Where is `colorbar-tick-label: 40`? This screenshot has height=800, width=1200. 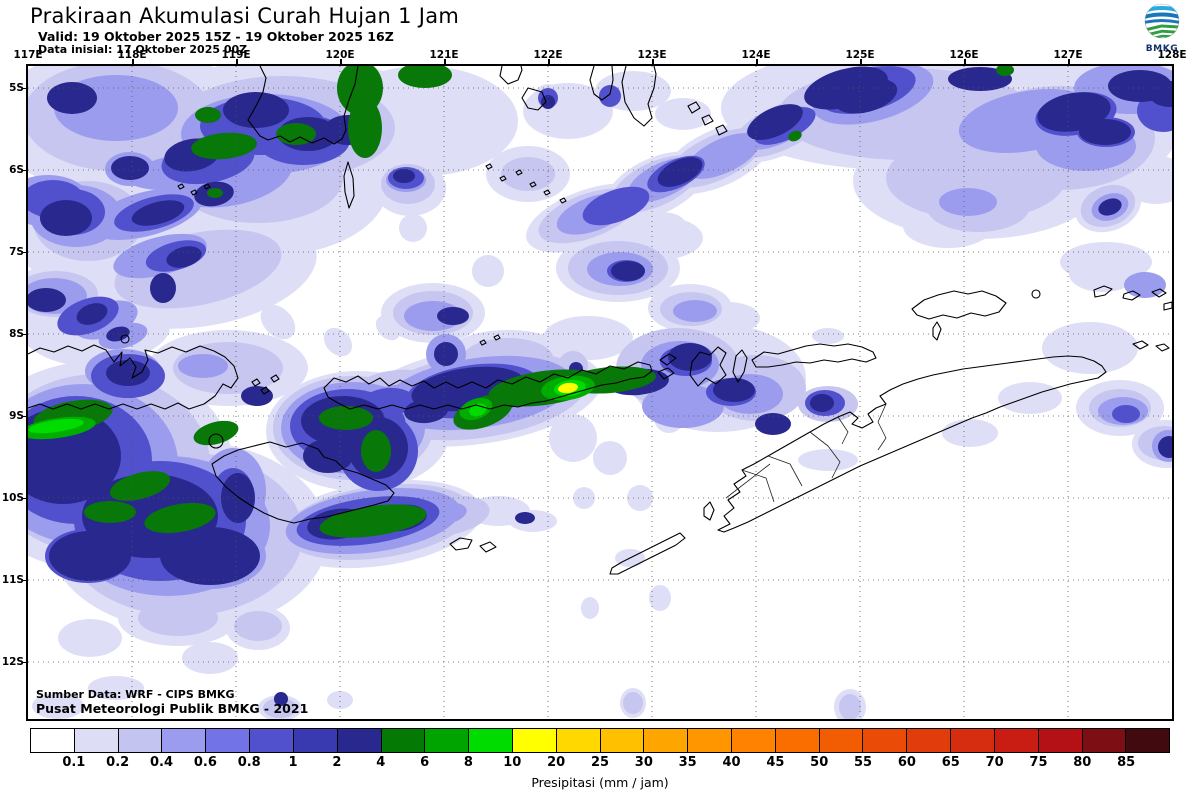 colorbar-tick-label: 40 is located at coordinates (731, 762).